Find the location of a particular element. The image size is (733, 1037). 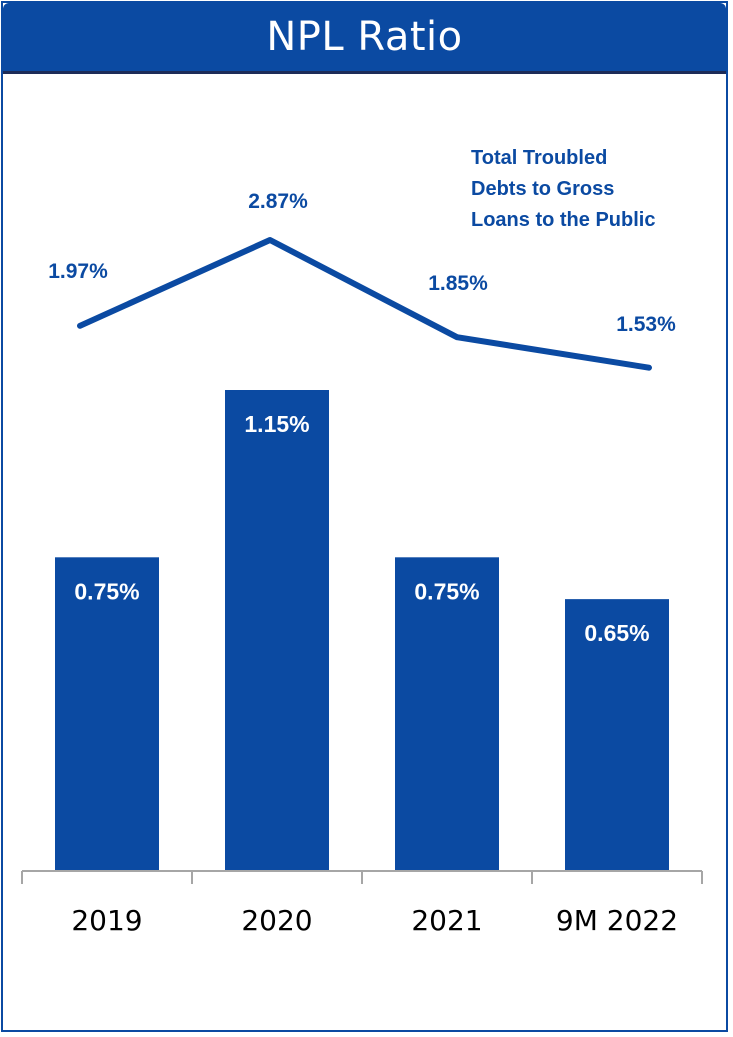

x-tick-labels: 2019 2020 2021 9M 2022 is located at coordinates (374, 920).